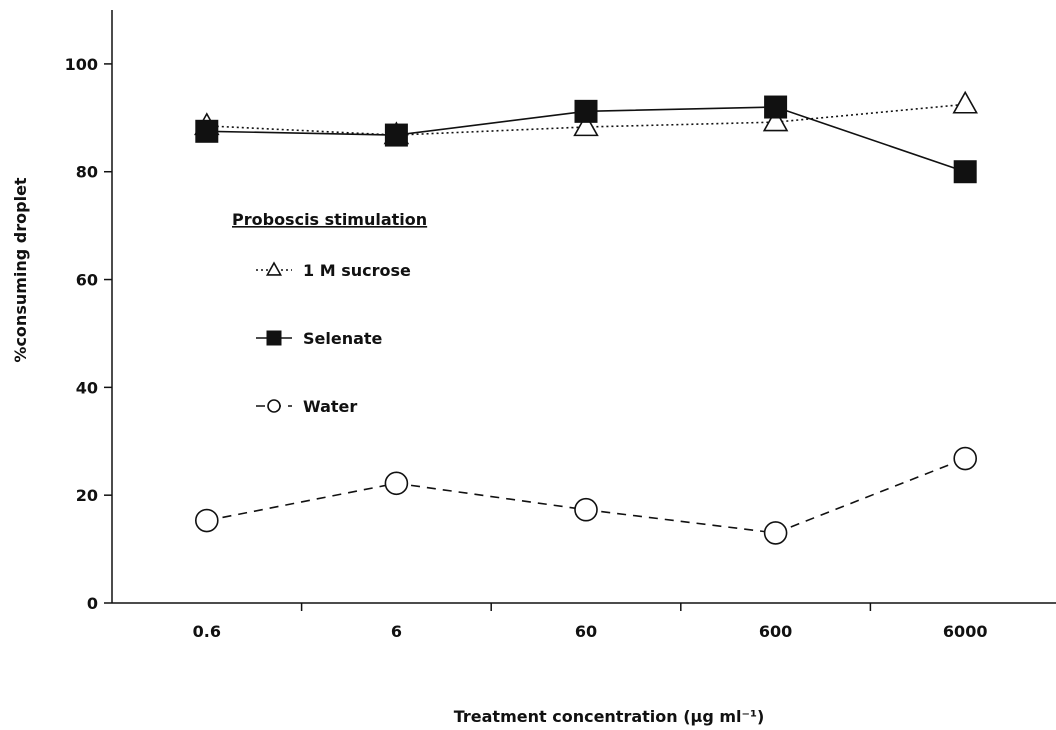 This screenshot has height=730, width=1056. What do you see at coordinates (357, 270) in the screenshot?
I see `legend-label: 1 M sucrose` at bounding box center [357, 270].